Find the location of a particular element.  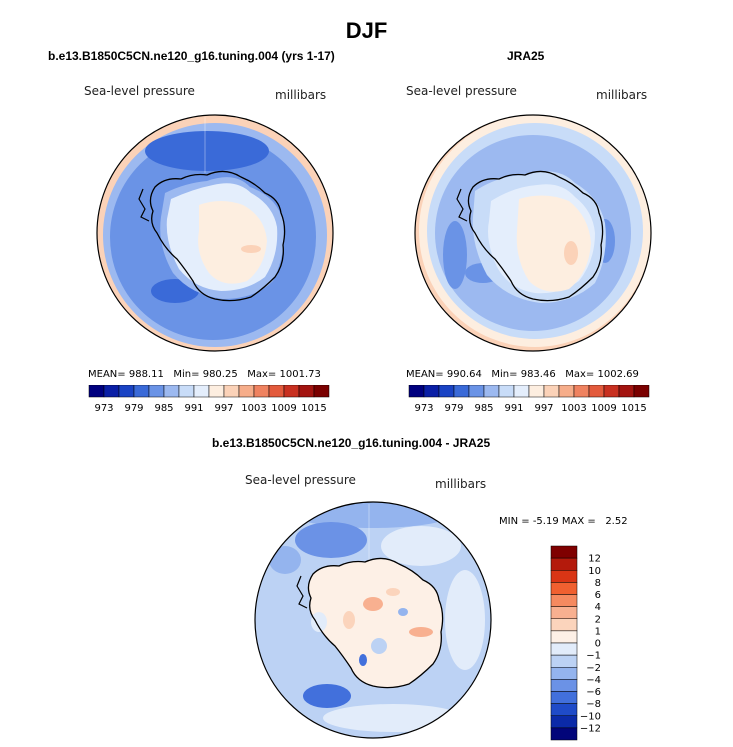

panel-2-map-border is located at coordinates (533, 233).